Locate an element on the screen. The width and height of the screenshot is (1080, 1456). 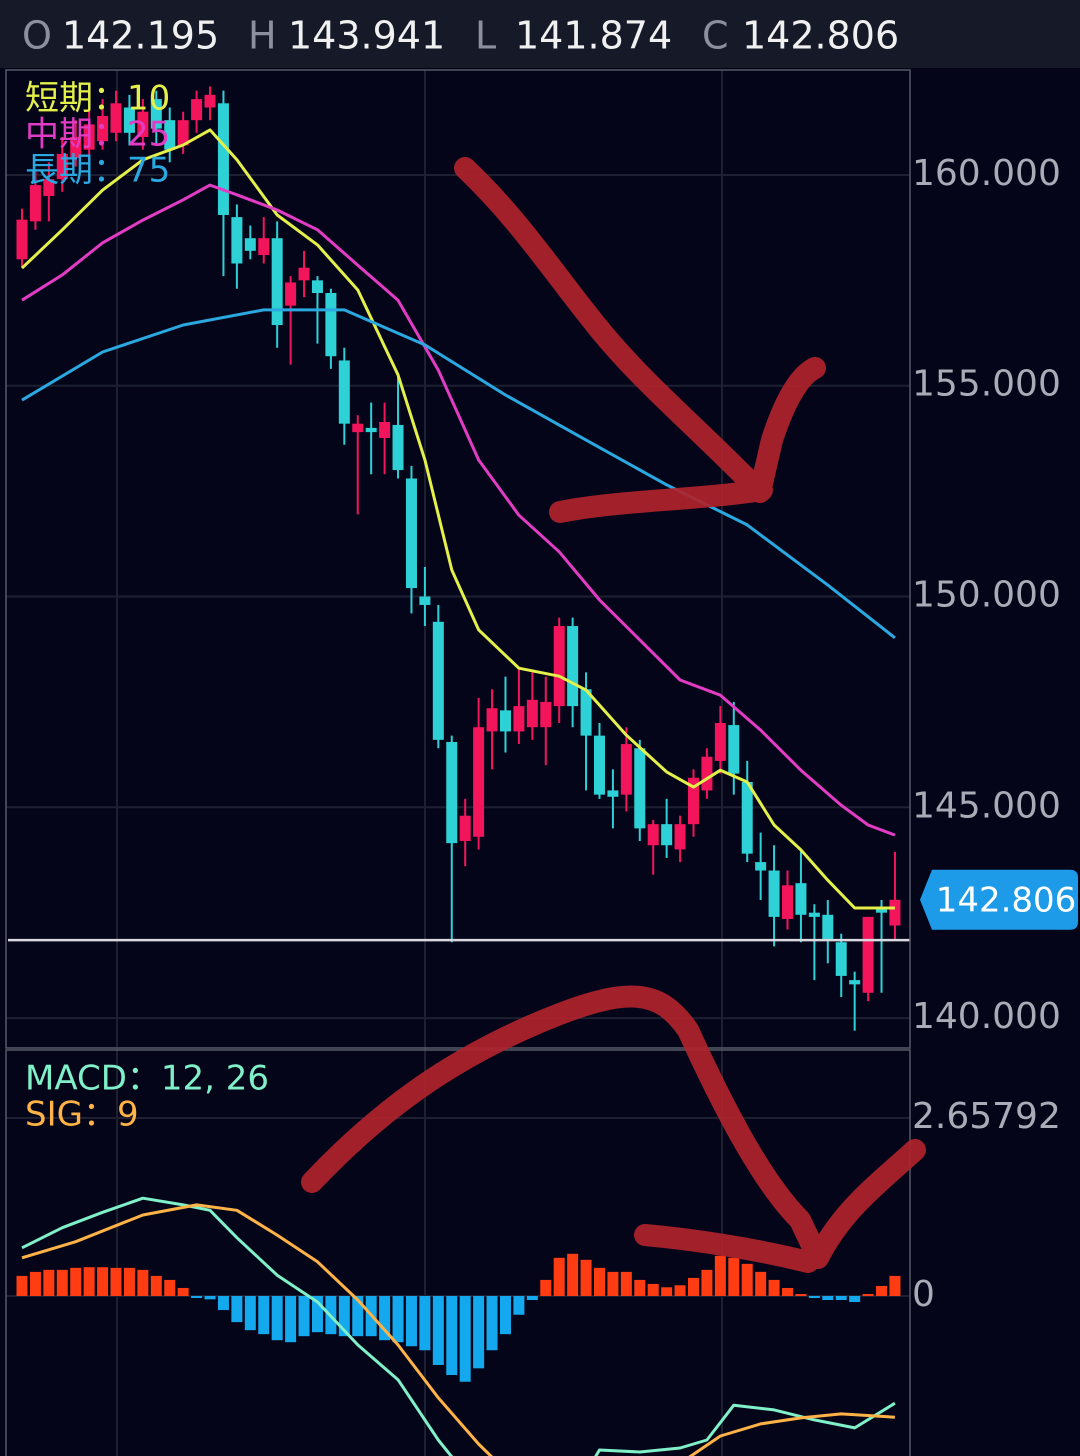
y-tick-label: 155.000 is located at coordinates (986, 384).